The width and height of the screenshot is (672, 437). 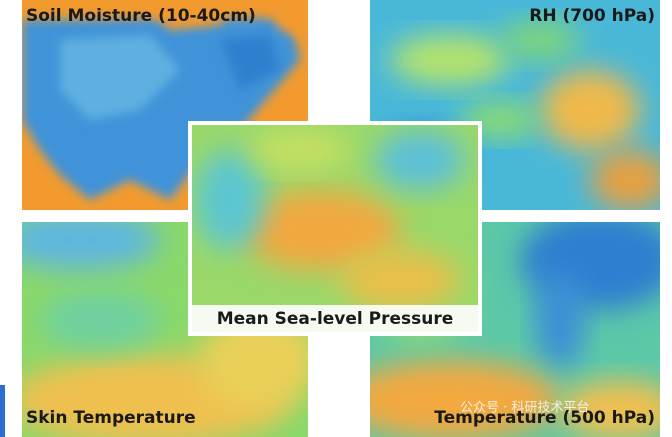 What do you see at coordinates (2, 411) in the screenshot?
I see `edge-bar` at bounding box center [2, 411].